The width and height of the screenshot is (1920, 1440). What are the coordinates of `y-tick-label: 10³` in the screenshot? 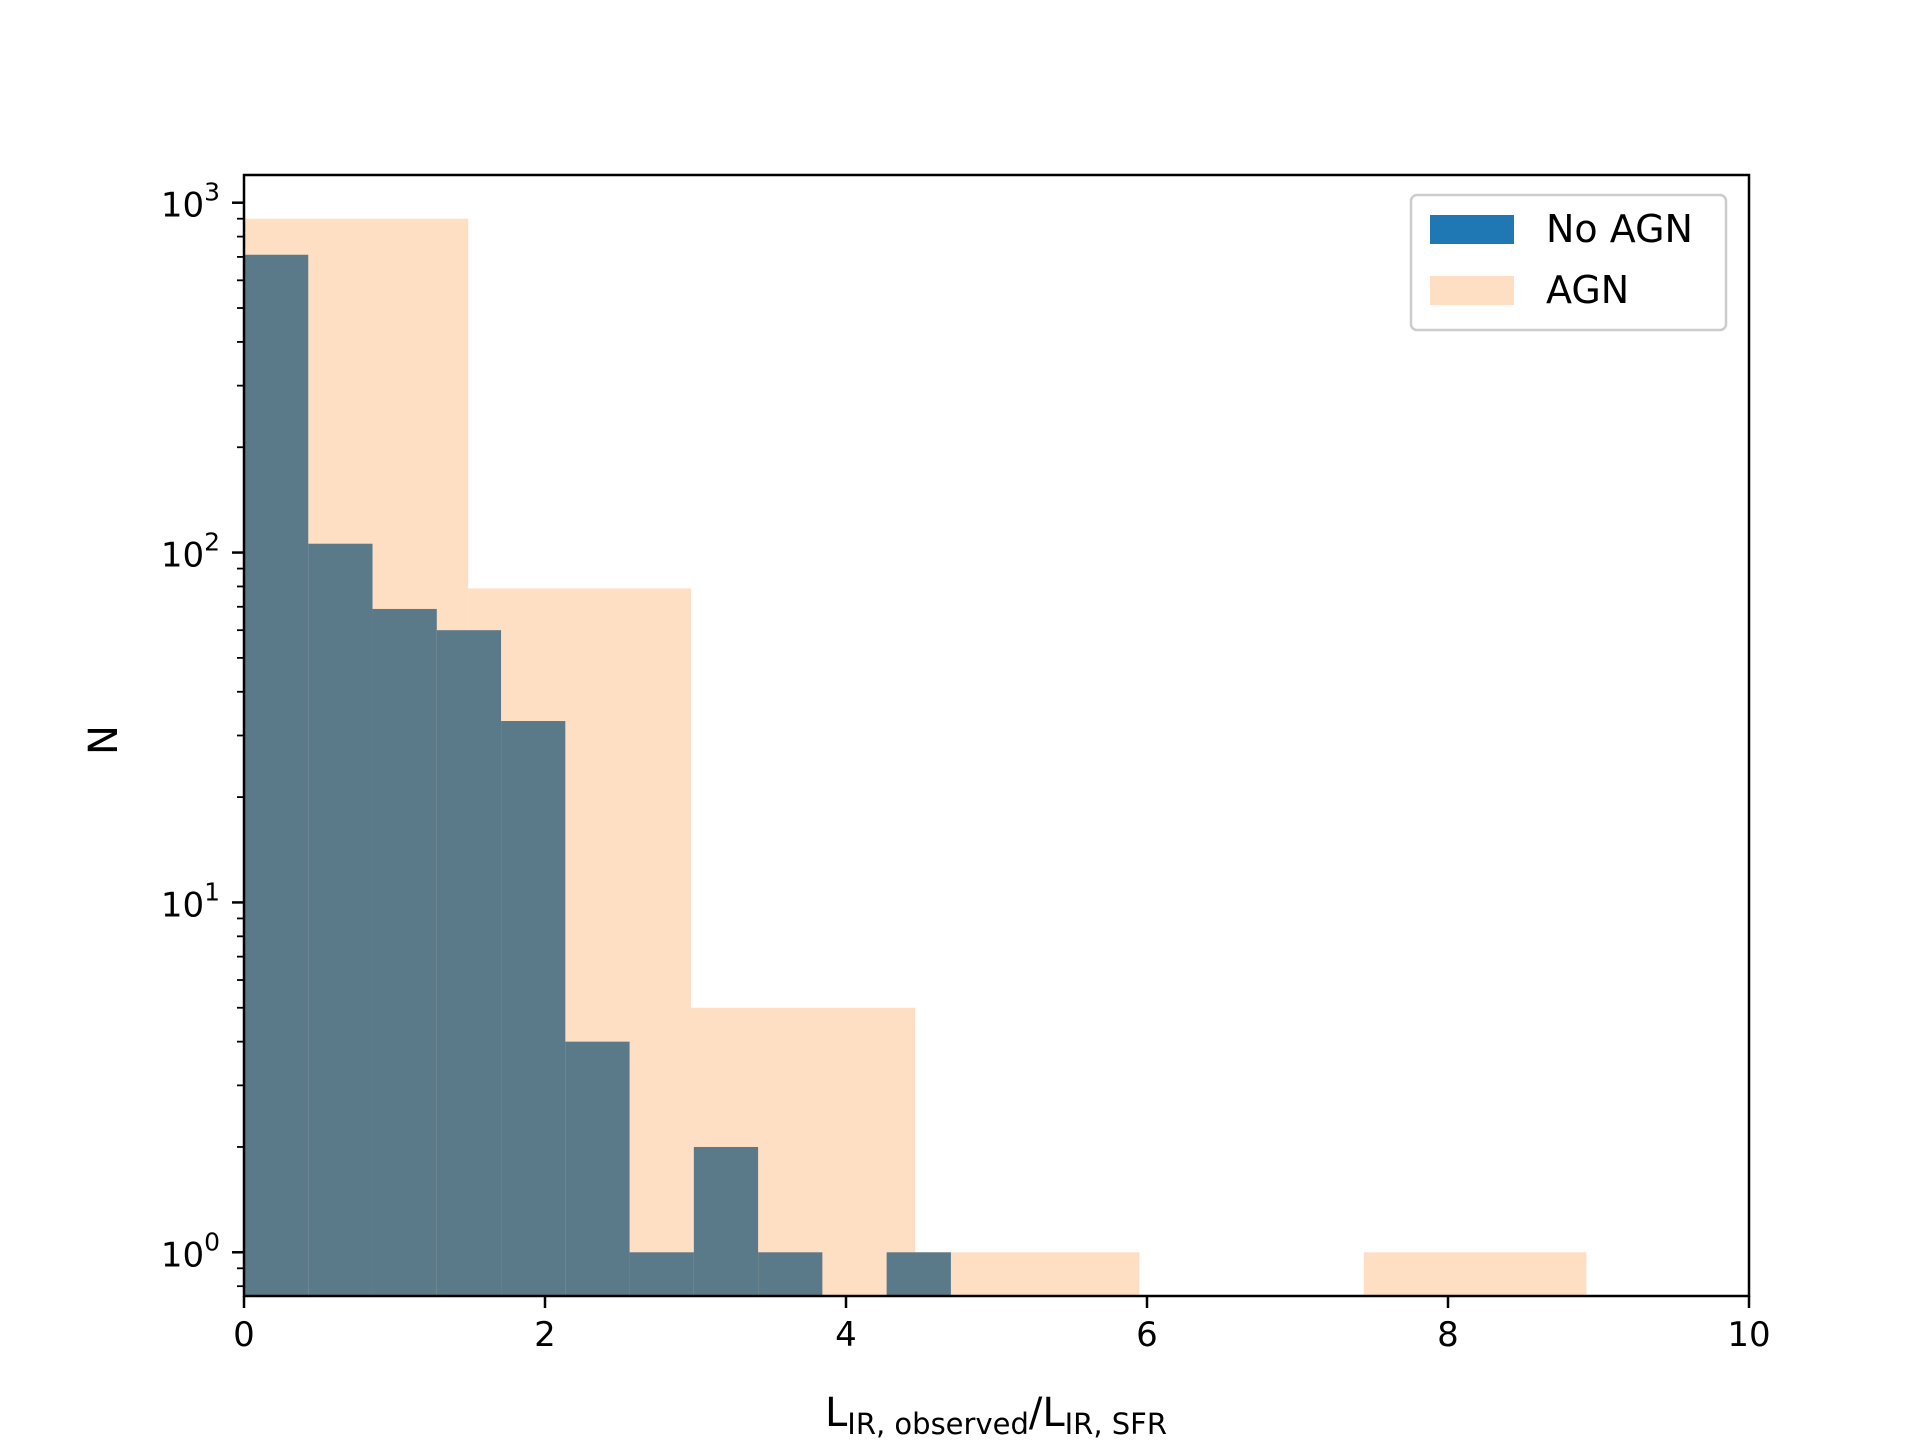 It's located at (190, 202).